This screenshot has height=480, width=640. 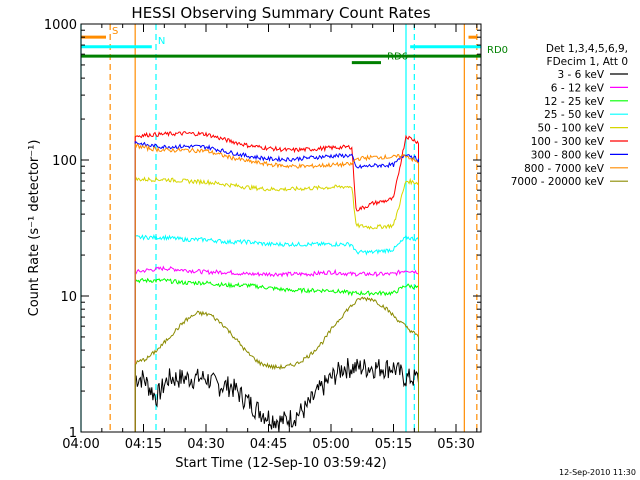 What do you see at coordinates (34, 228) in the screenshot?
I see `y-axis-label: Count Rate (s⁻¹ detector⁻¹)` at bounding box center [34, 228].